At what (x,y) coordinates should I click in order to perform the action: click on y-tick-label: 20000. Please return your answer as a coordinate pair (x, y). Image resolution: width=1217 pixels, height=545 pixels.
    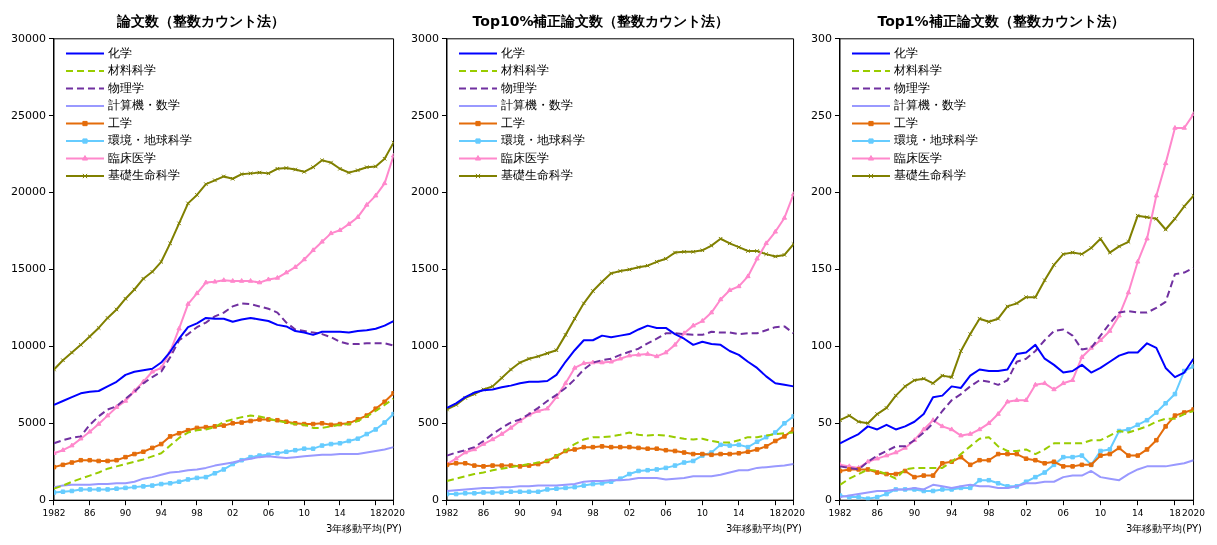
    Looking at the image, I should click on (28, 192).